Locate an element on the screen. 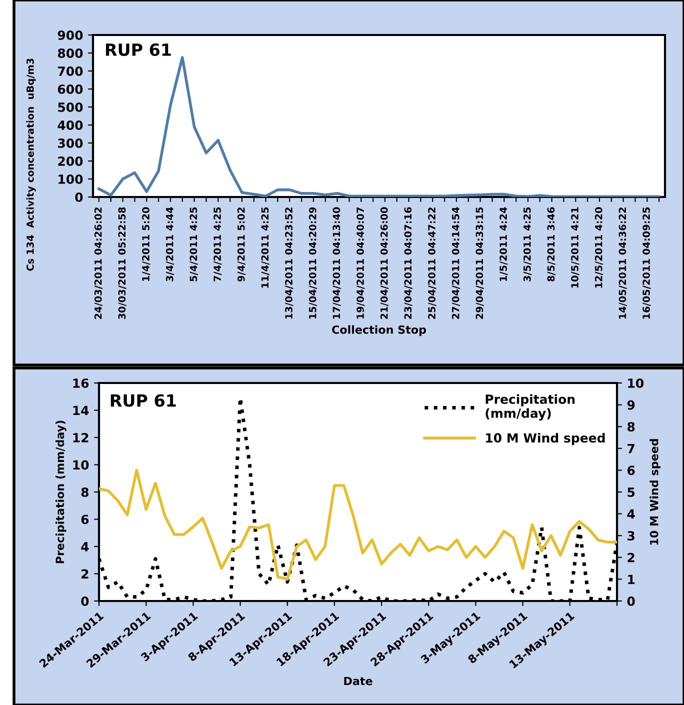 The height and width of the screenshot is (705, 684). y-tick-label: 10 is located at coordinates (81, 465).